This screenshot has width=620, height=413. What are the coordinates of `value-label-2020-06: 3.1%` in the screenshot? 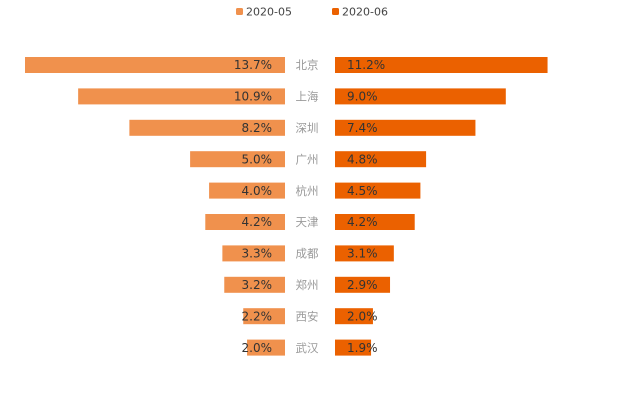 It's located at (362, 254).